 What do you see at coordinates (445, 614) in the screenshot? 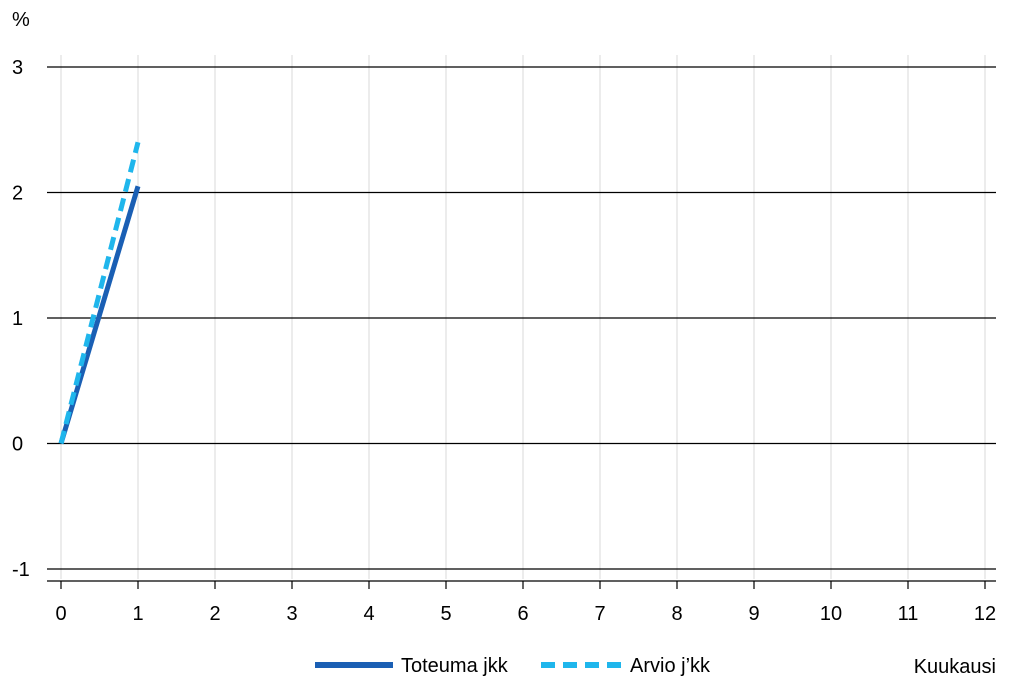
I see `x-tick-label: 5` at bounding box center [445, 614].